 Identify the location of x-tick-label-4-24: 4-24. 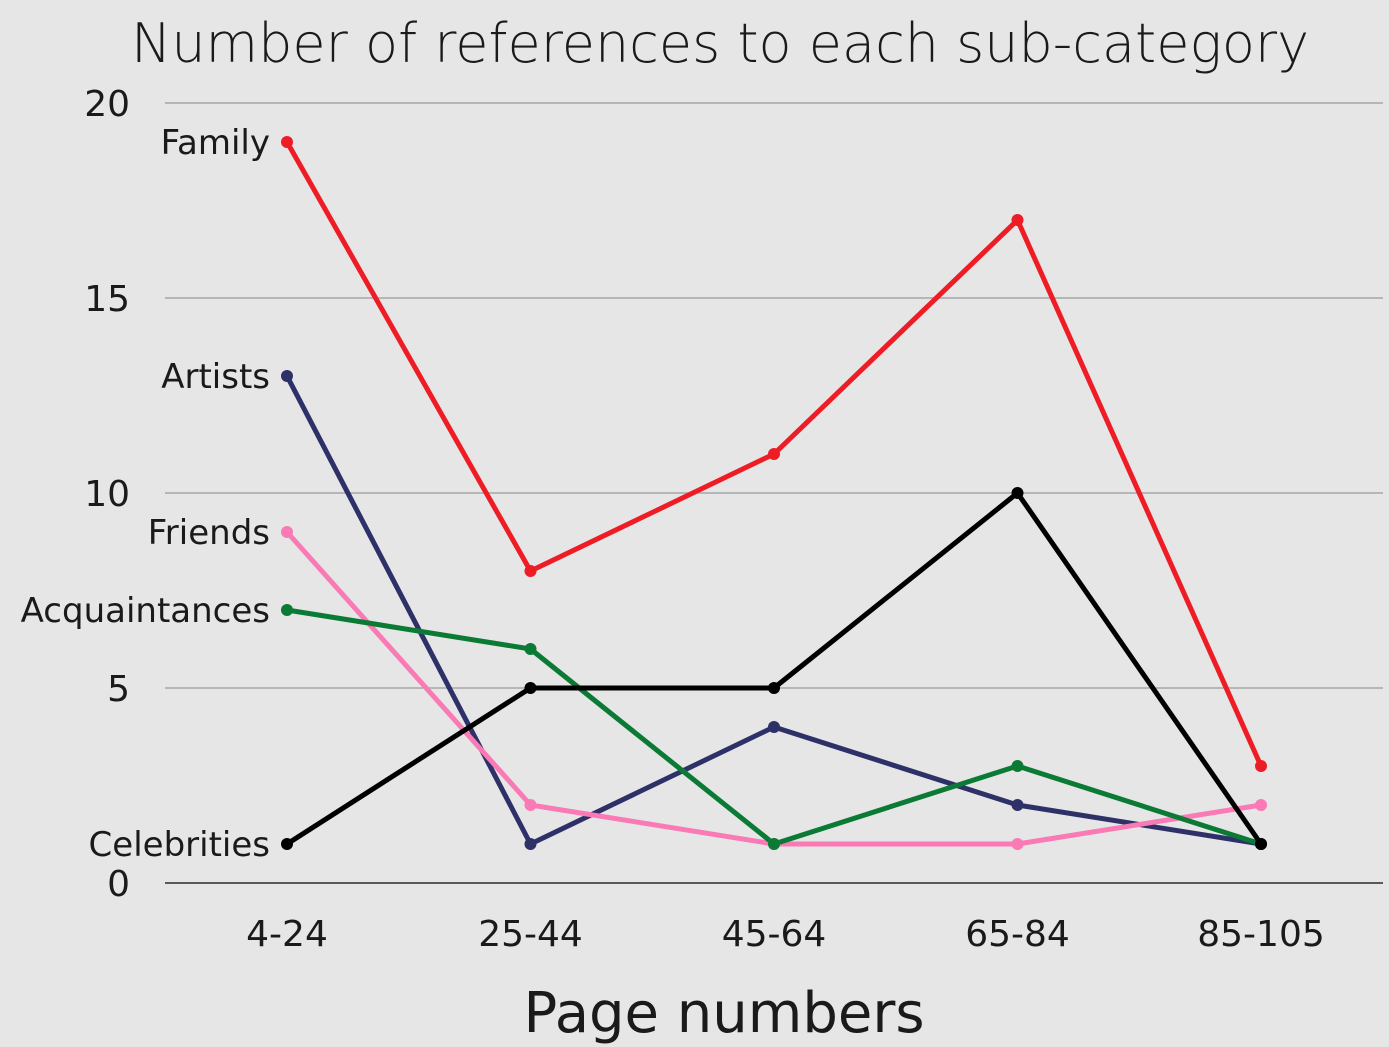
(287, 934).